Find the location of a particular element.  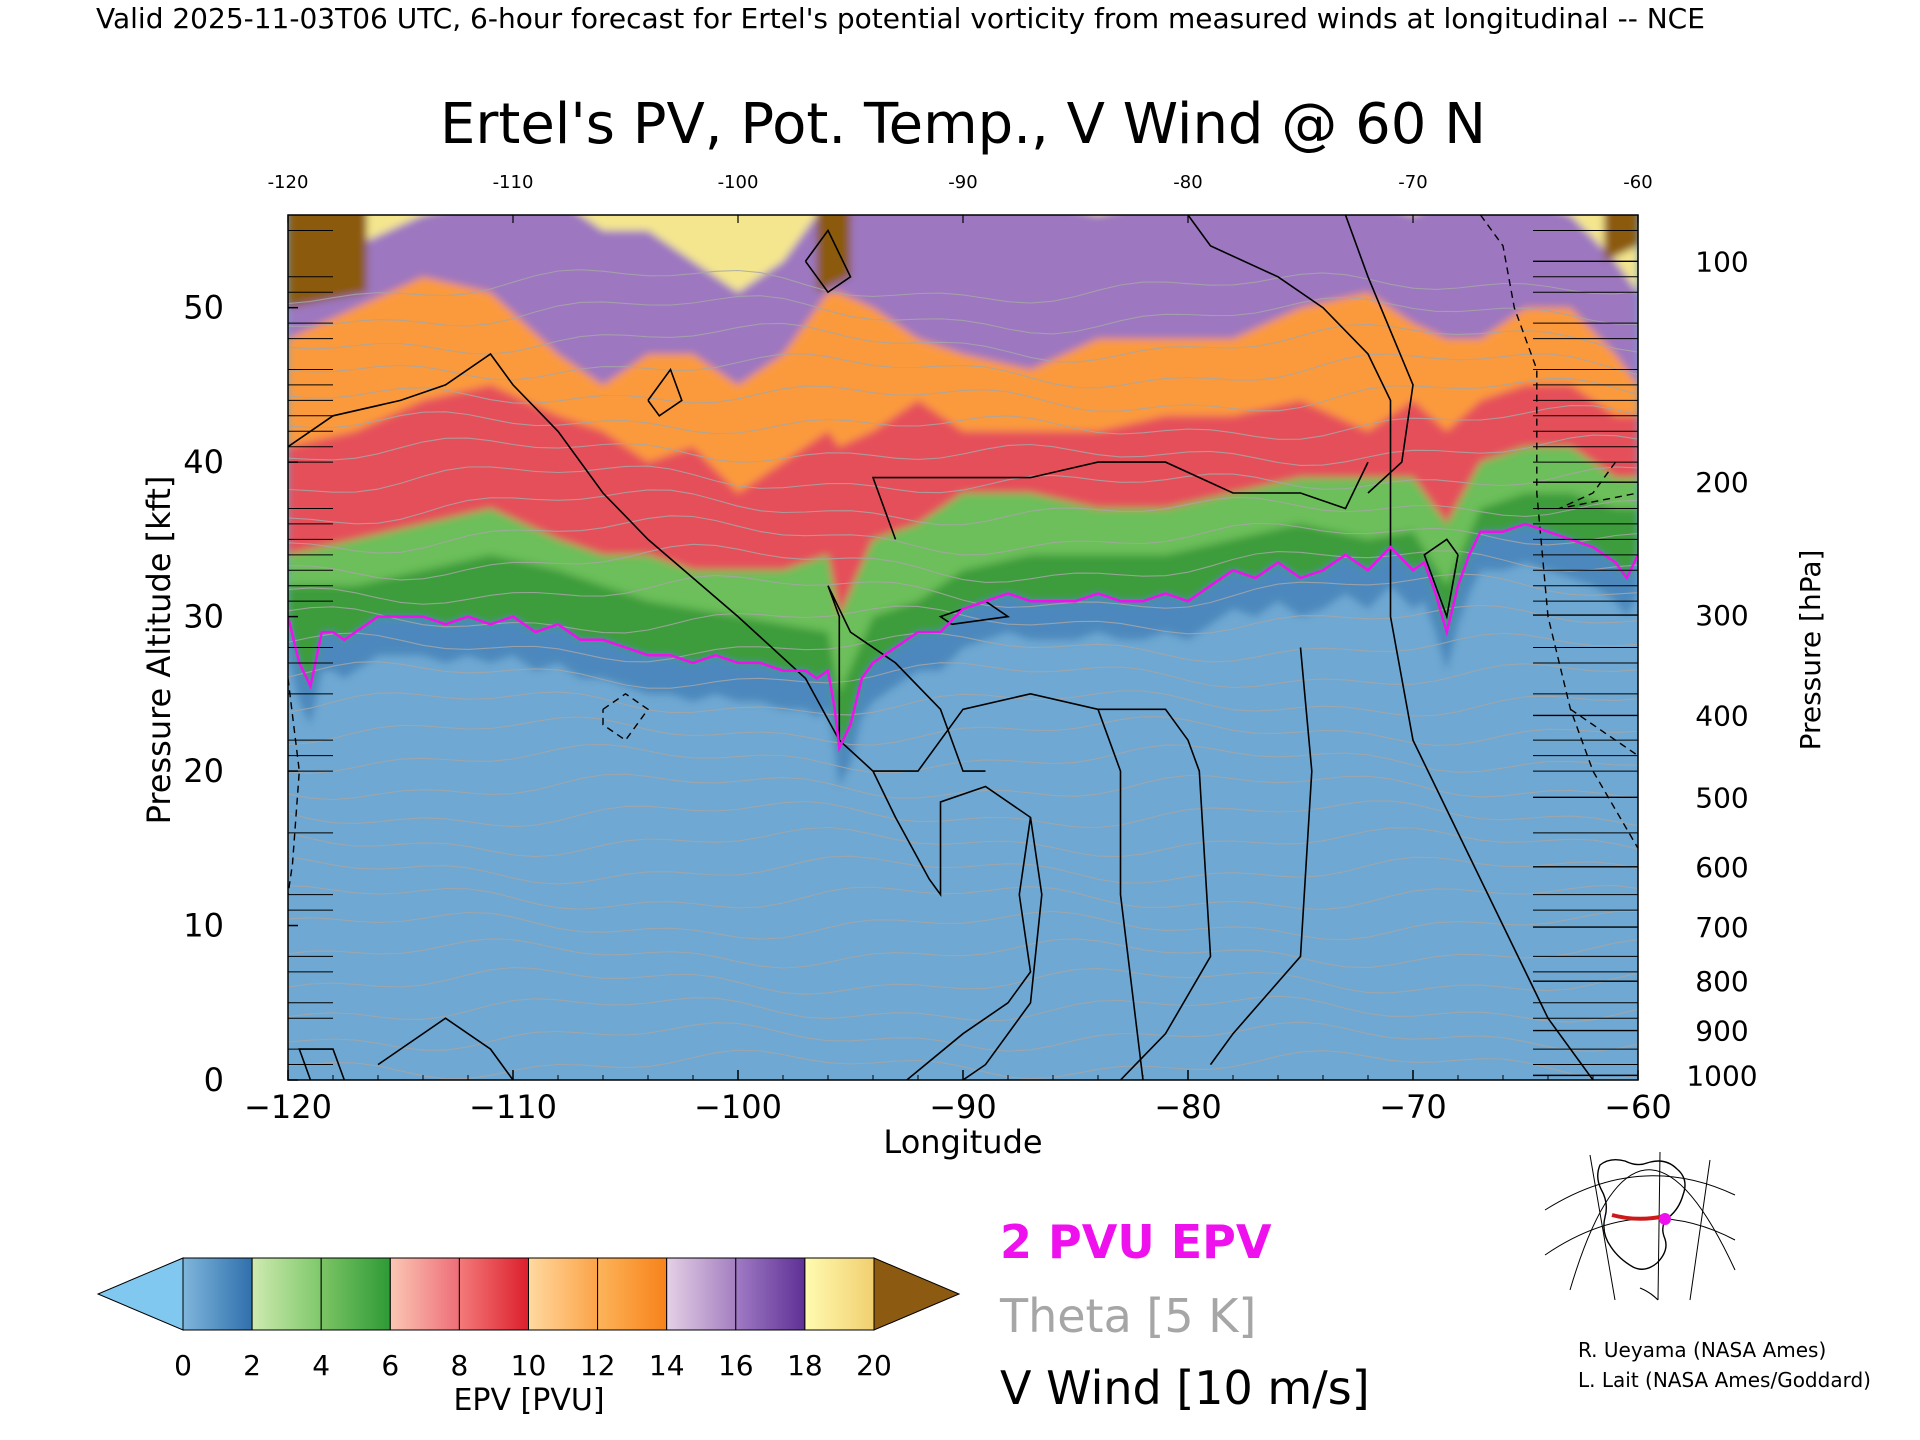

colorbar-tick-label: 4 is located at coordinates (321, 1365).